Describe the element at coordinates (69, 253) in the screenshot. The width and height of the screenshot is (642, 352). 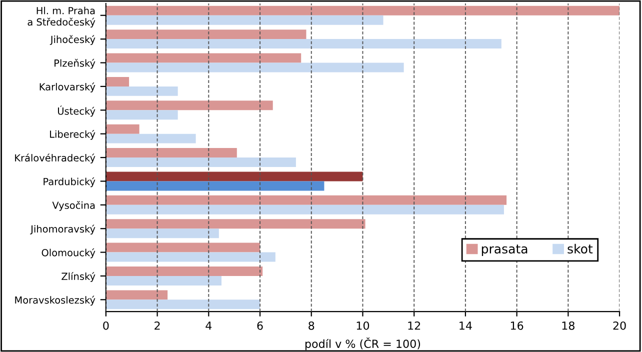
I see `y-tick-label: Olomoucký` at that location.